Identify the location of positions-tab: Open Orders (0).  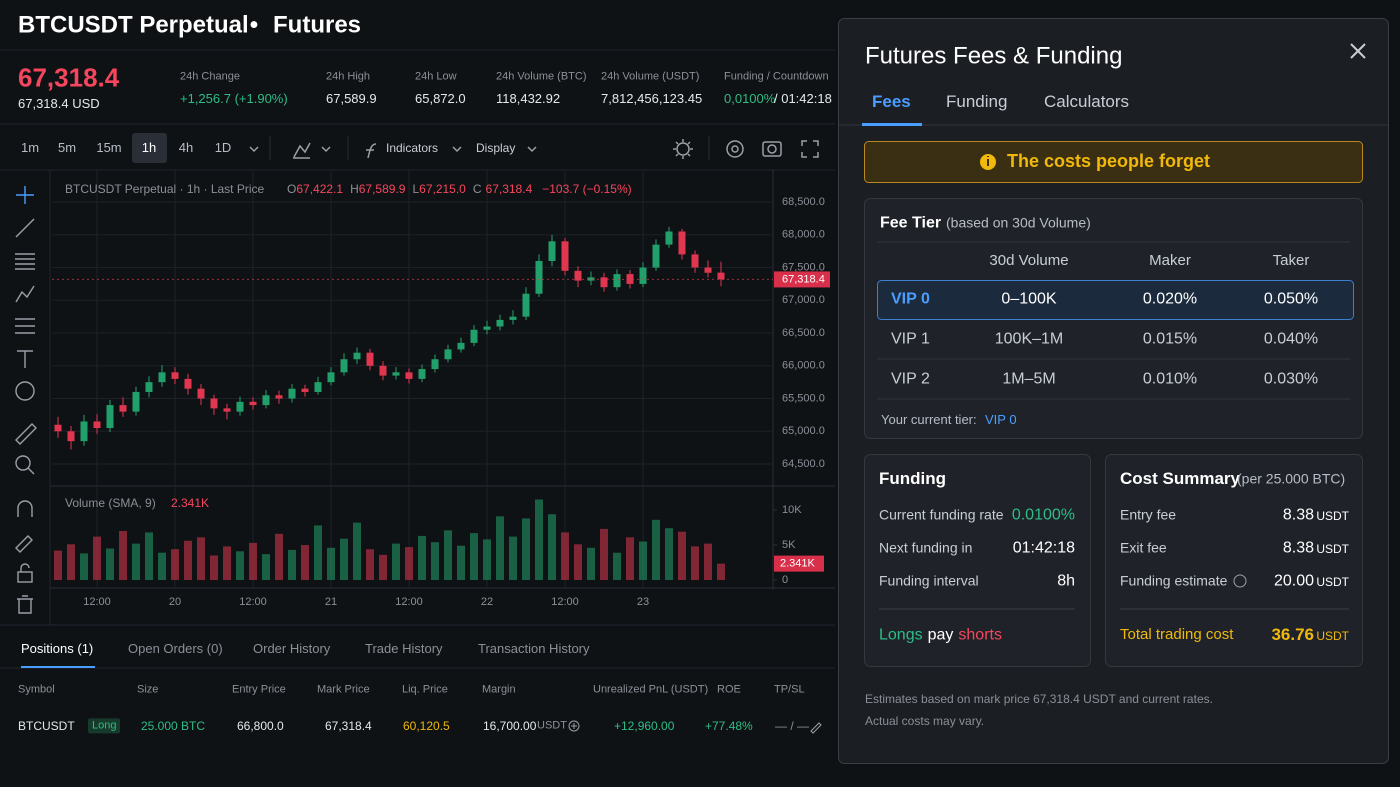
(175, 649).